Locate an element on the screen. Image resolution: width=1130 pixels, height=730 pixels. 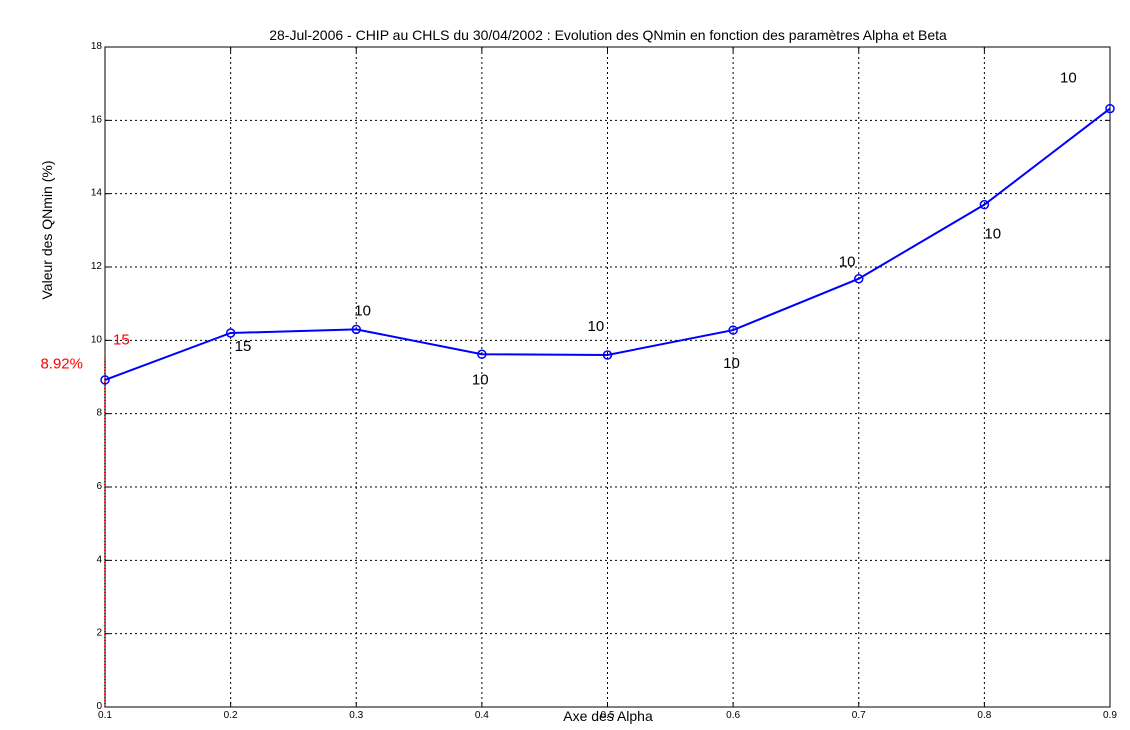
y-tick-label: 6 is located at coordinates (99, 486).